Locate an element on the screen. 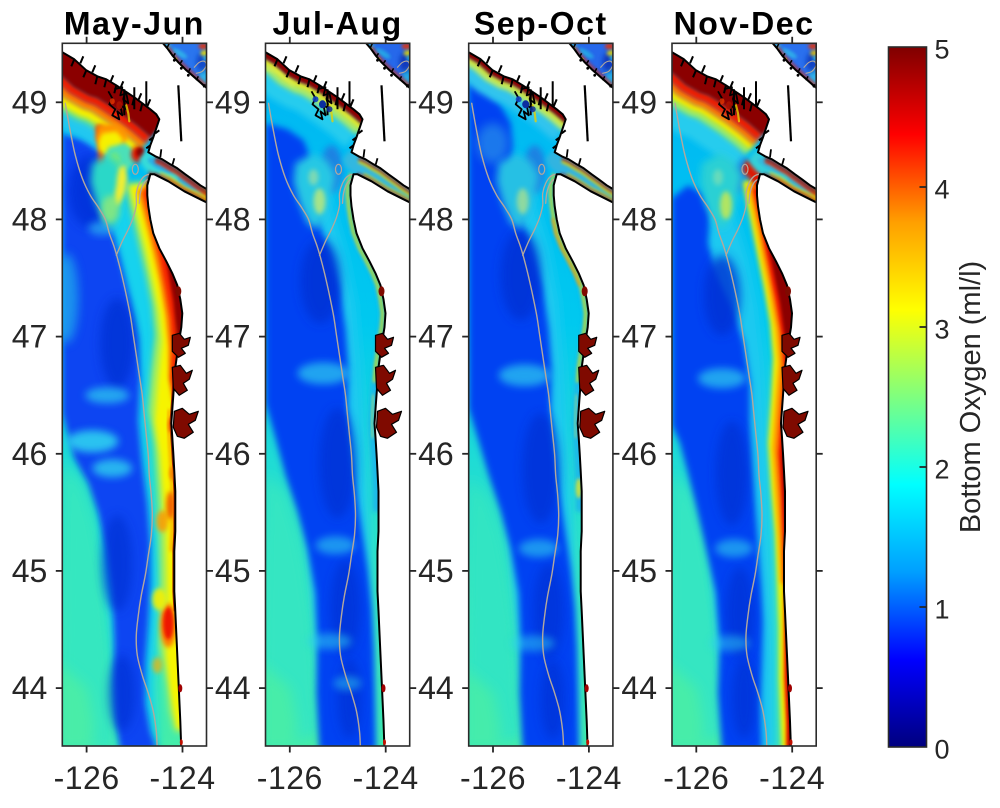 This screenshot has width=1000, height=808. svg-text: 3 is located at coordinates (942, 330).